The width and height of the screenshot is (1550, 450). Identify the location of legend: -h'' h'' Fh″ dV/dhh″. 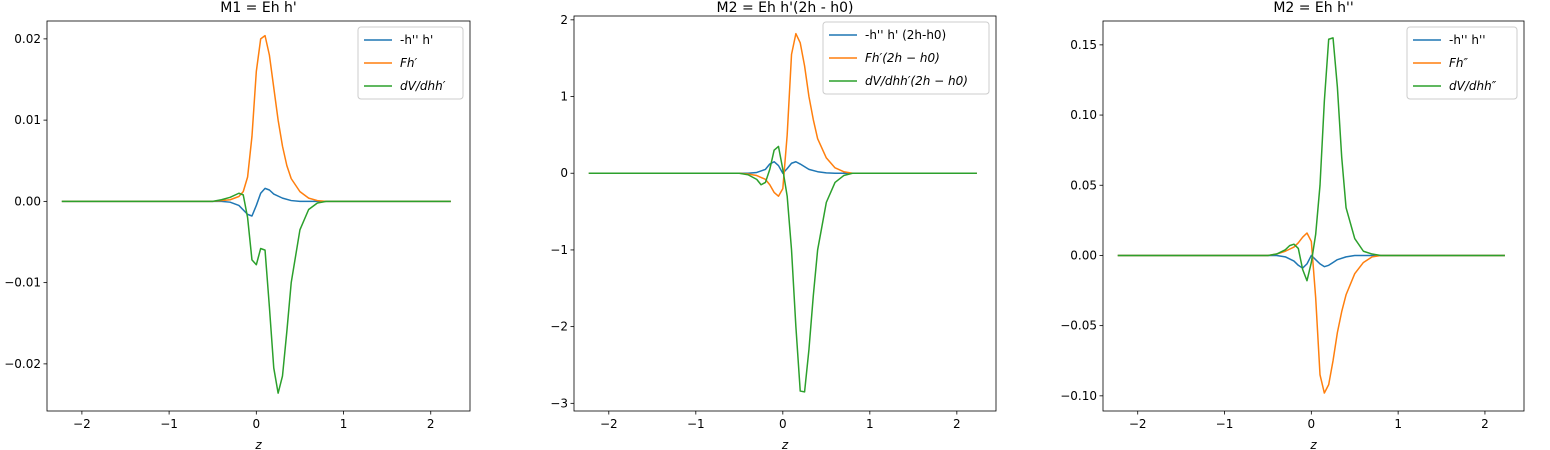
(1462, 63).